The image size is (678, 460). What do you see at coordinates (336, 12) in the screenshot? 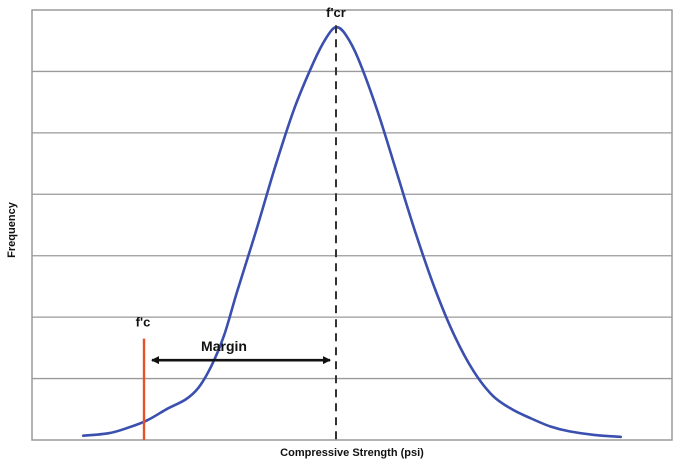
I see `fcr-label: f'cr` at bounding box center [336, 12].